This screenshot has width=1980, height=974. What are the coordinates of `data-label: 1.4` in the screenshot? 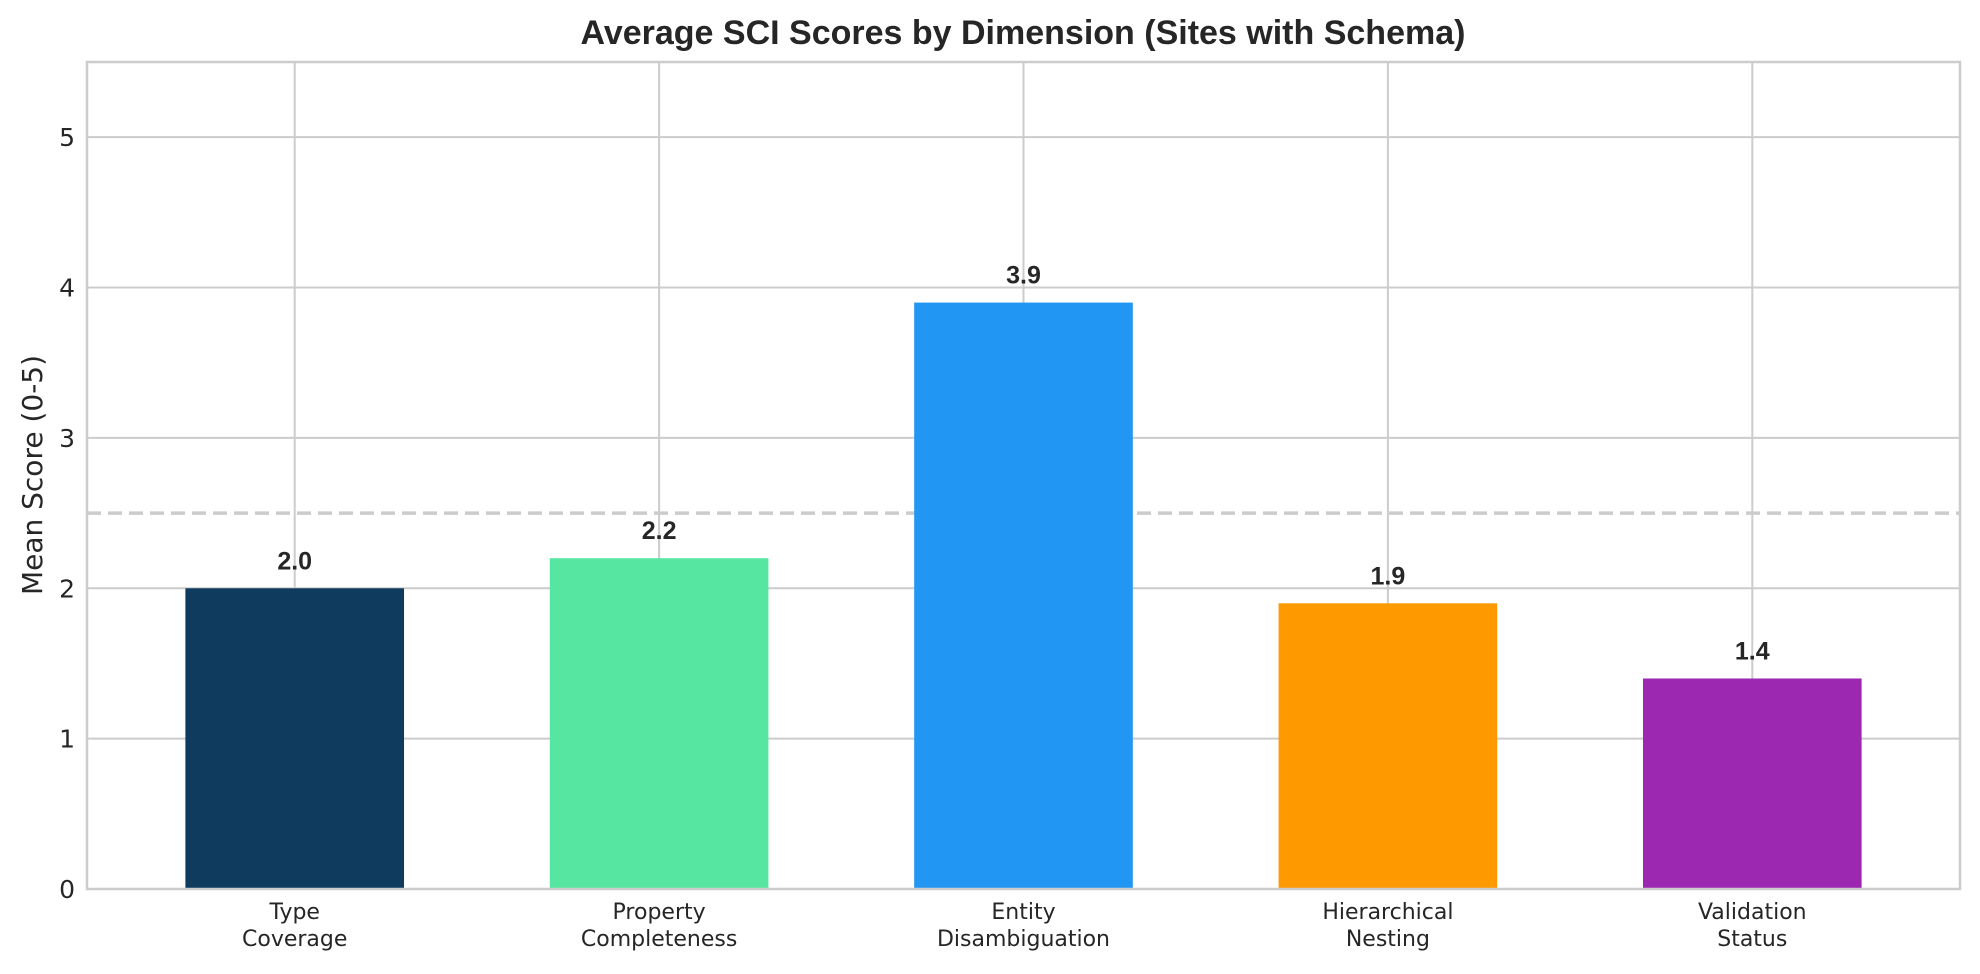 It's located at (1752, 651).